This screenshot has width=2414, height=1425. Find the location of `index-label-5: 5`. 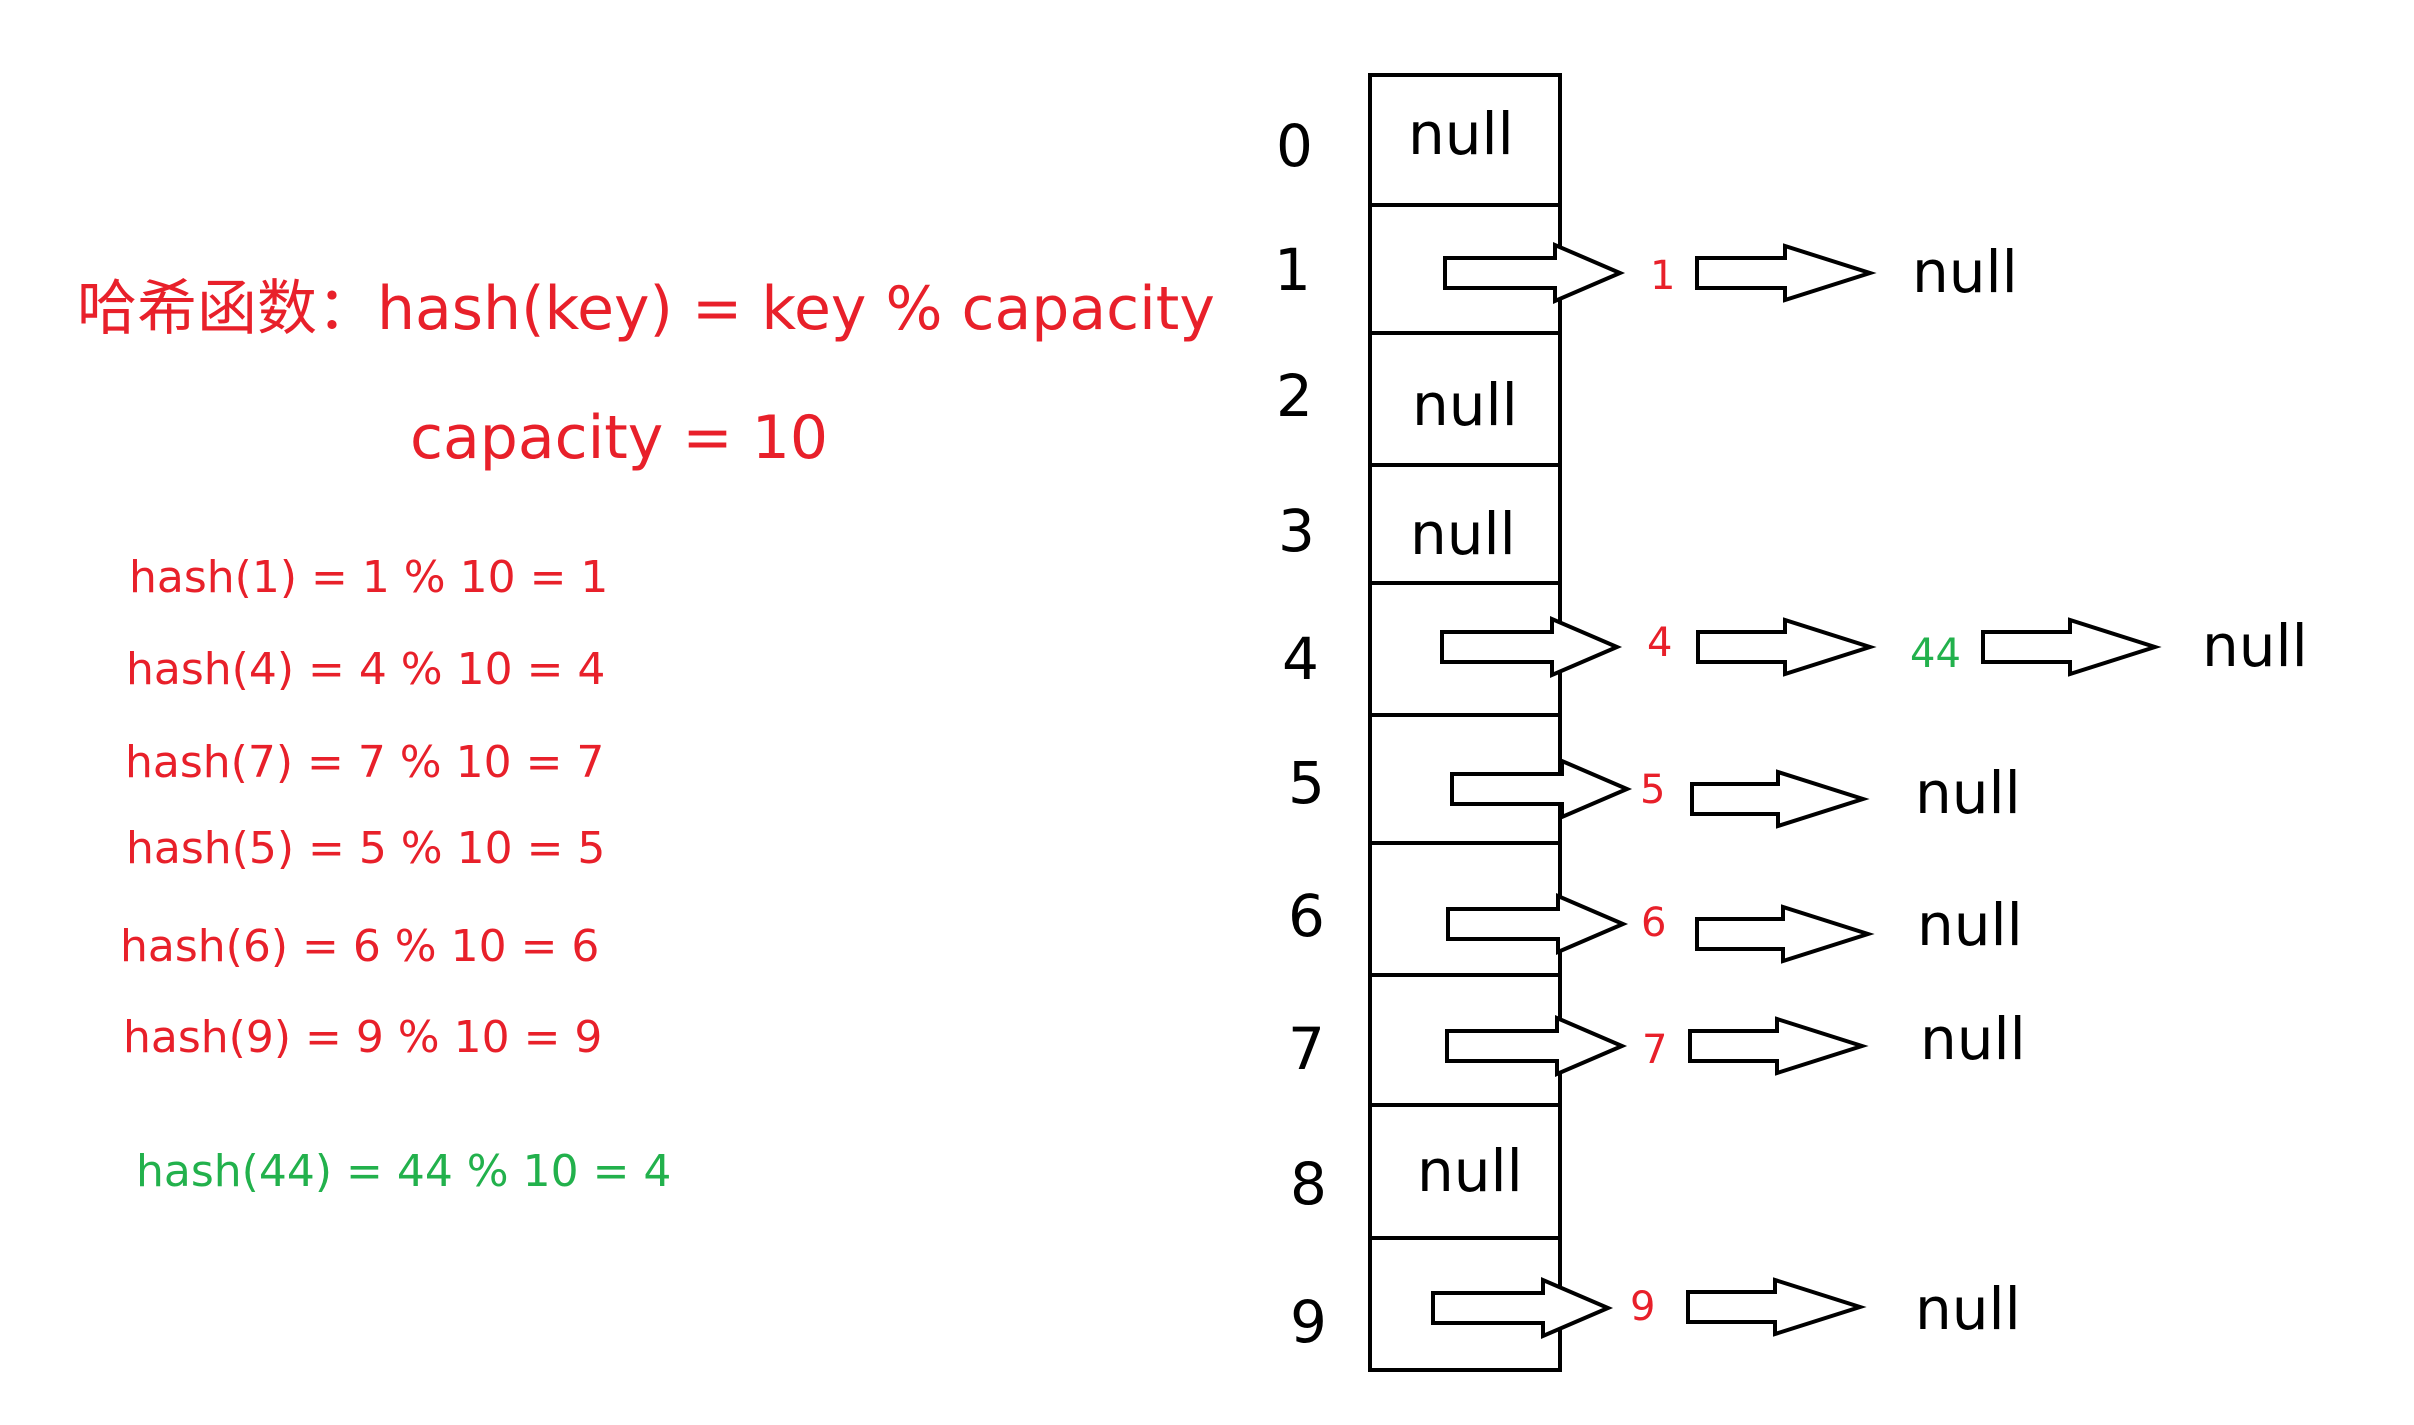

index-label-5: 5 is located at coordinates (1306, 783).